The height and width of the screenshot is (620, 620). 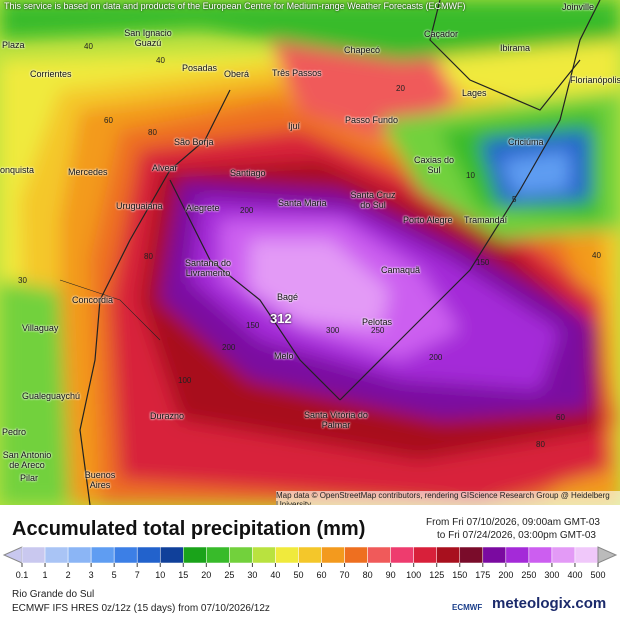 I want to click on tick-label: 7, so click(x=137, y=575).